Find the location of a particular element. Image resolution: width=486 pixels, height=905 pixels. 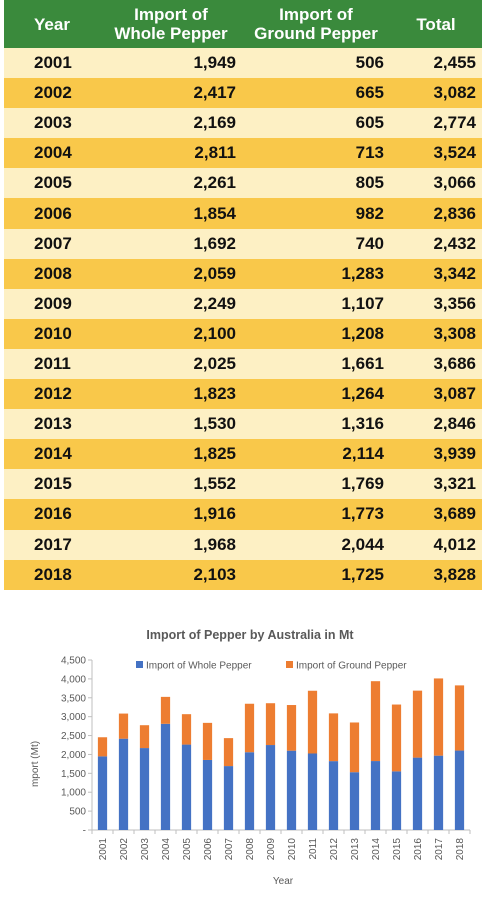

cell-year: 2007 is located at coordinates (52, 243).